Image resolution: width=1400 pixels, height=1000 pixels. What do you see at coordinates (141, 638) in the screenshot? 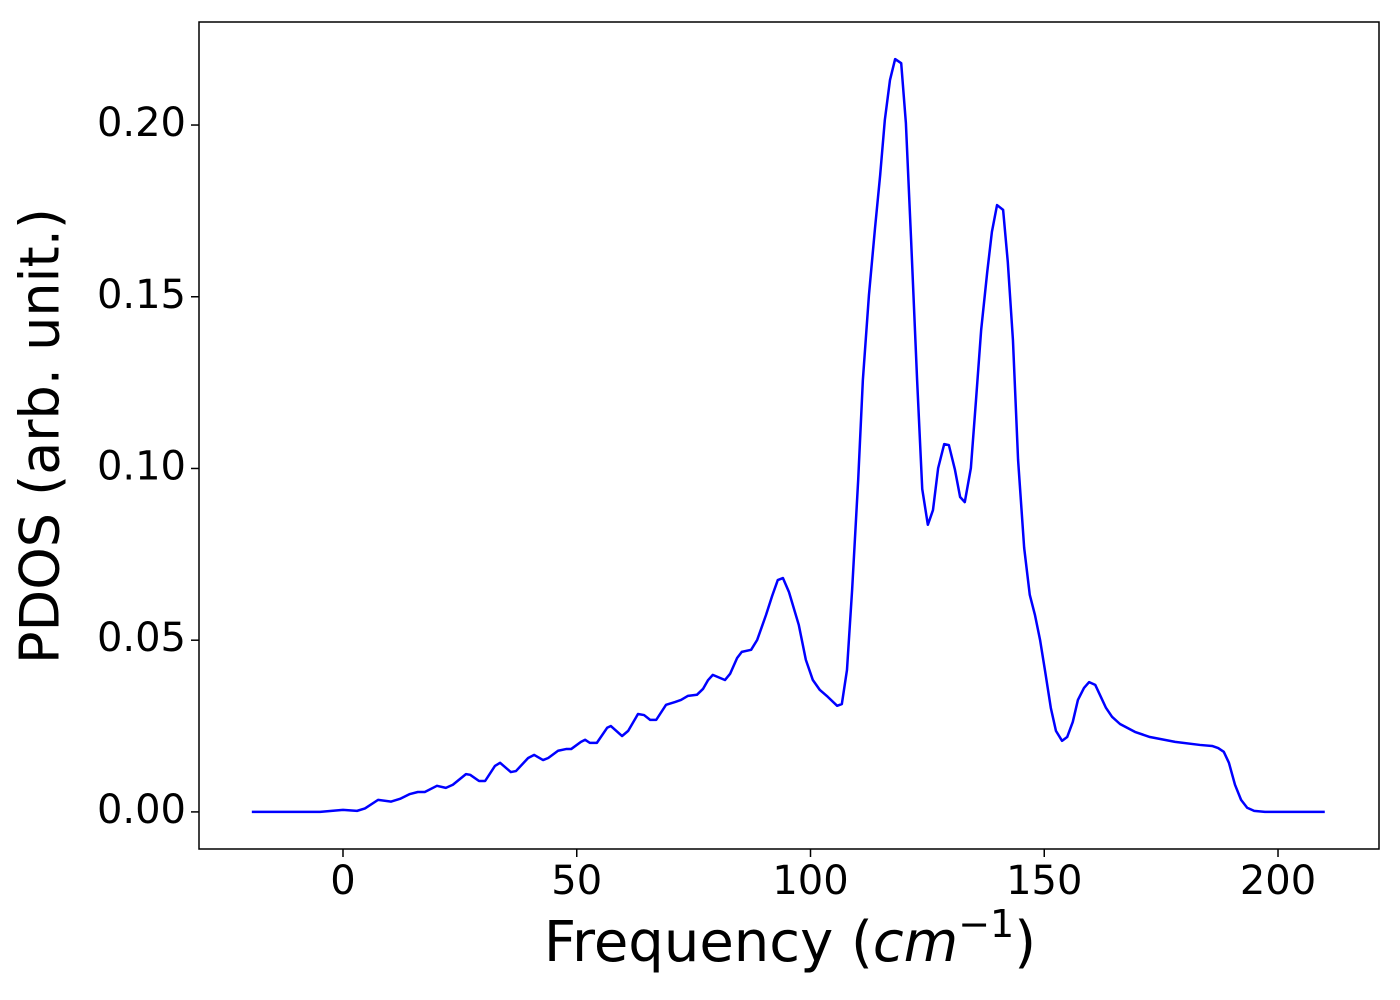
I see `y-tick-label: 0.05` at bounding box center [141, 638].